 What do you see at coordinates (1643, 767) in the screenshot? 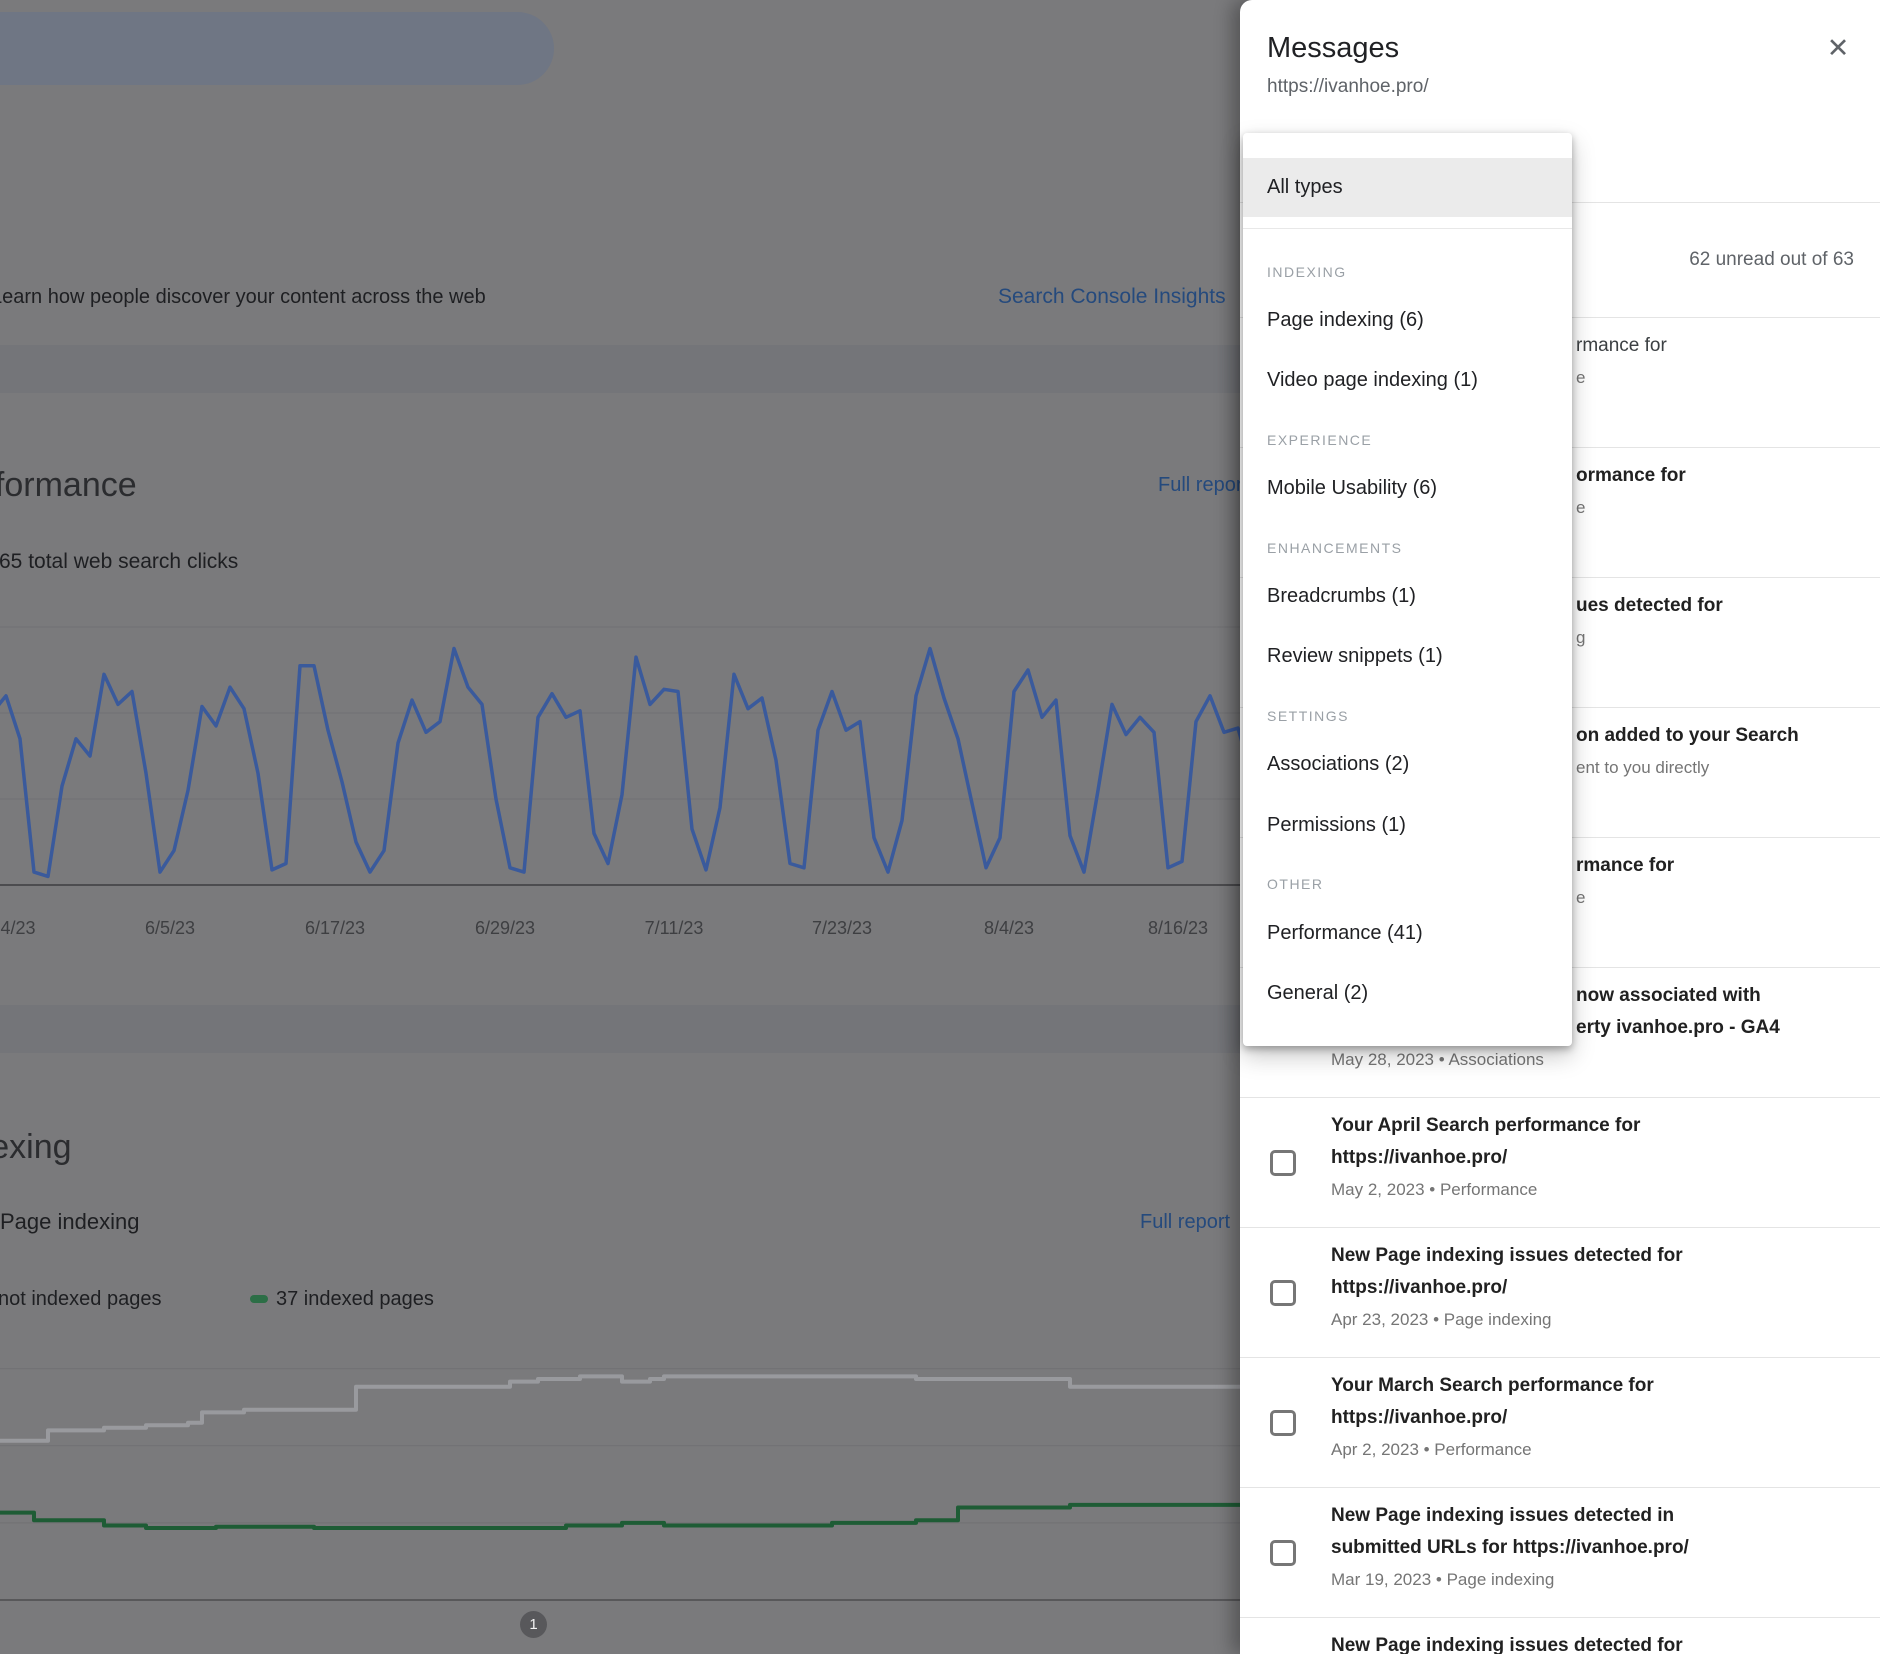
I see `message-date: ent to you directly` at bounding box center [1643, 767].